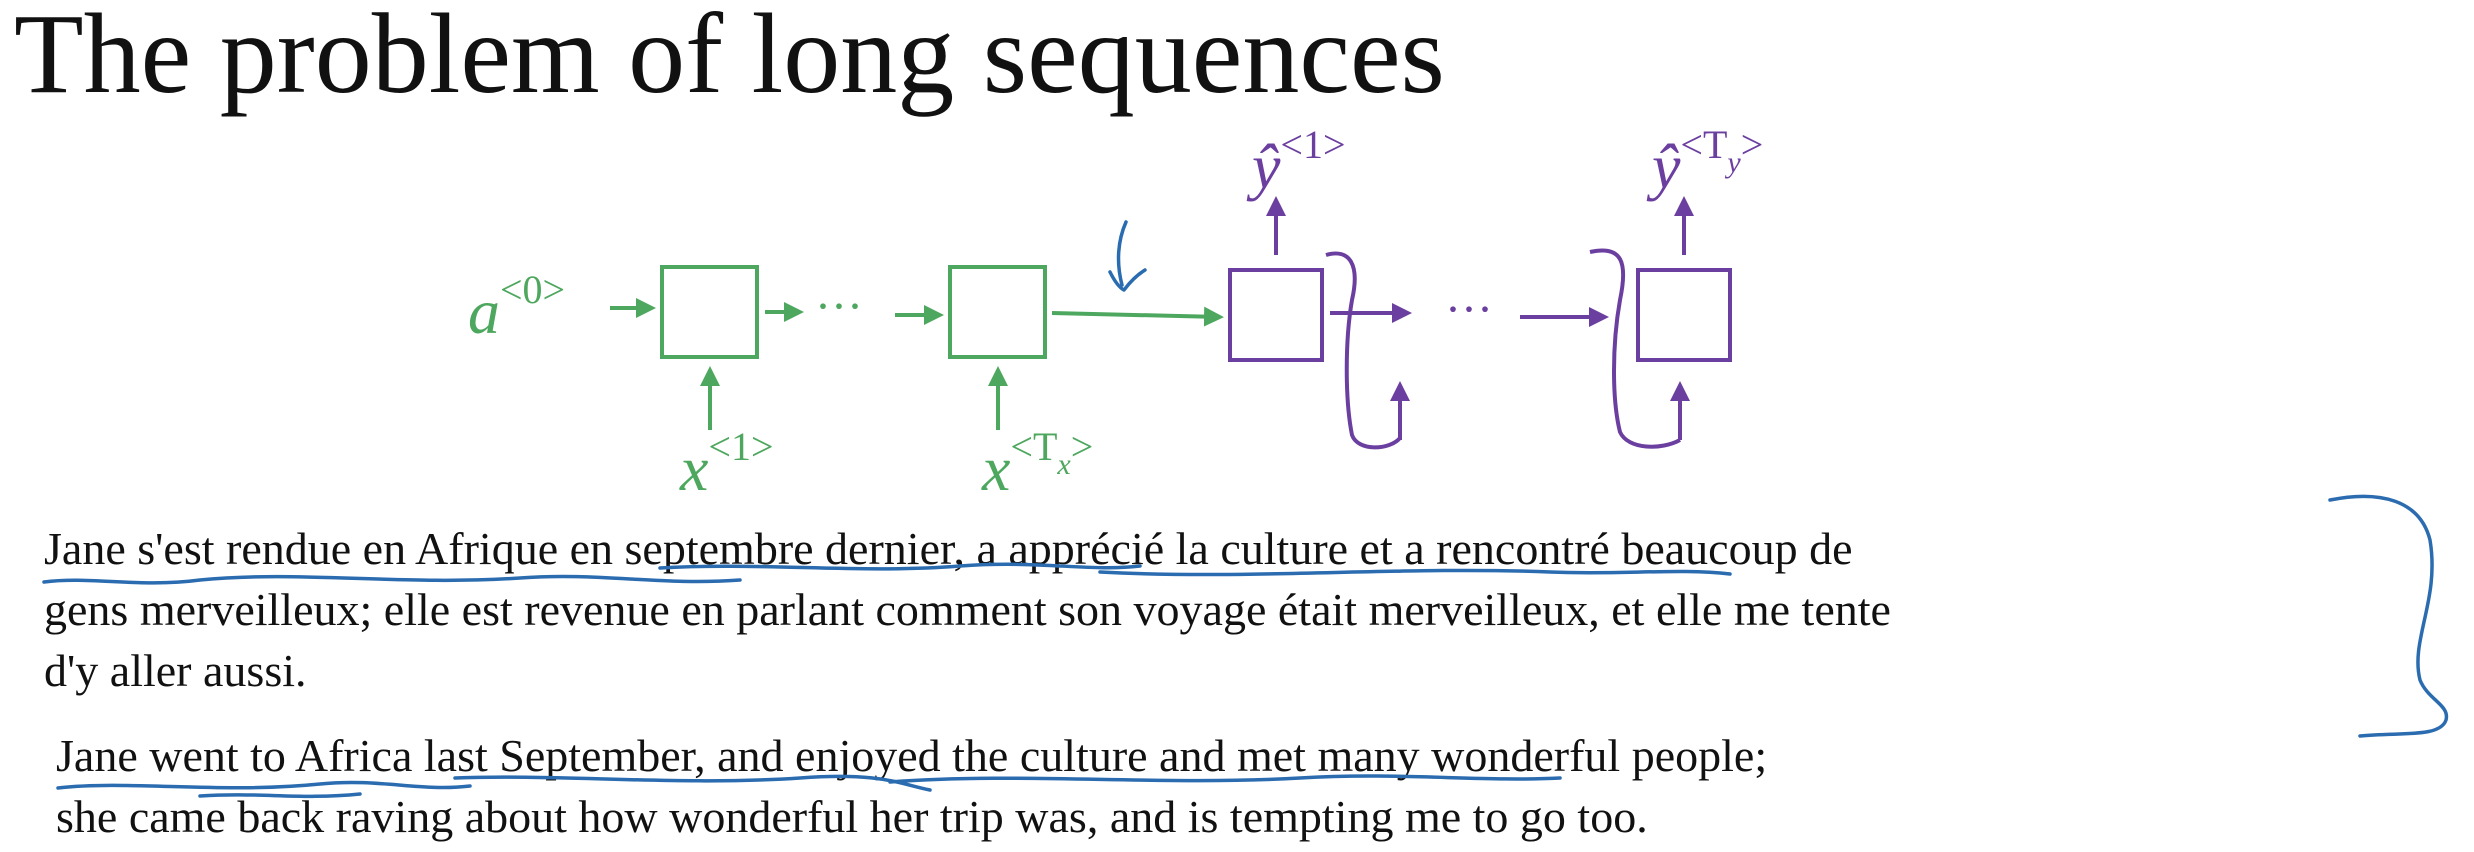 The width and height of the screenshot is (2474, 852). I want to click on encoder-ellipsis: ···, so click(839, 306).